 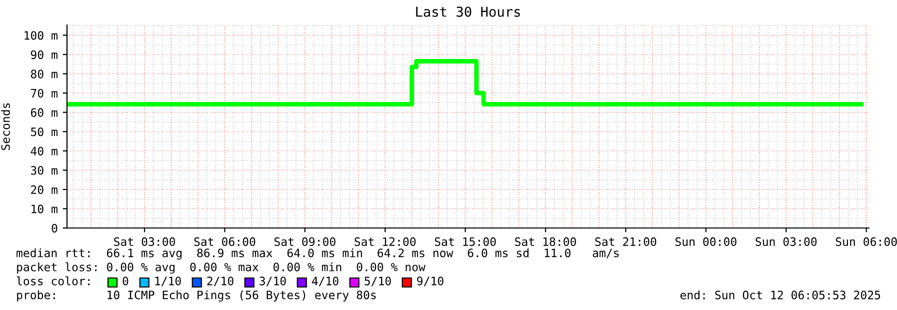 I want to click on y-tick-label: 20 m, so click(x=44, y=189).